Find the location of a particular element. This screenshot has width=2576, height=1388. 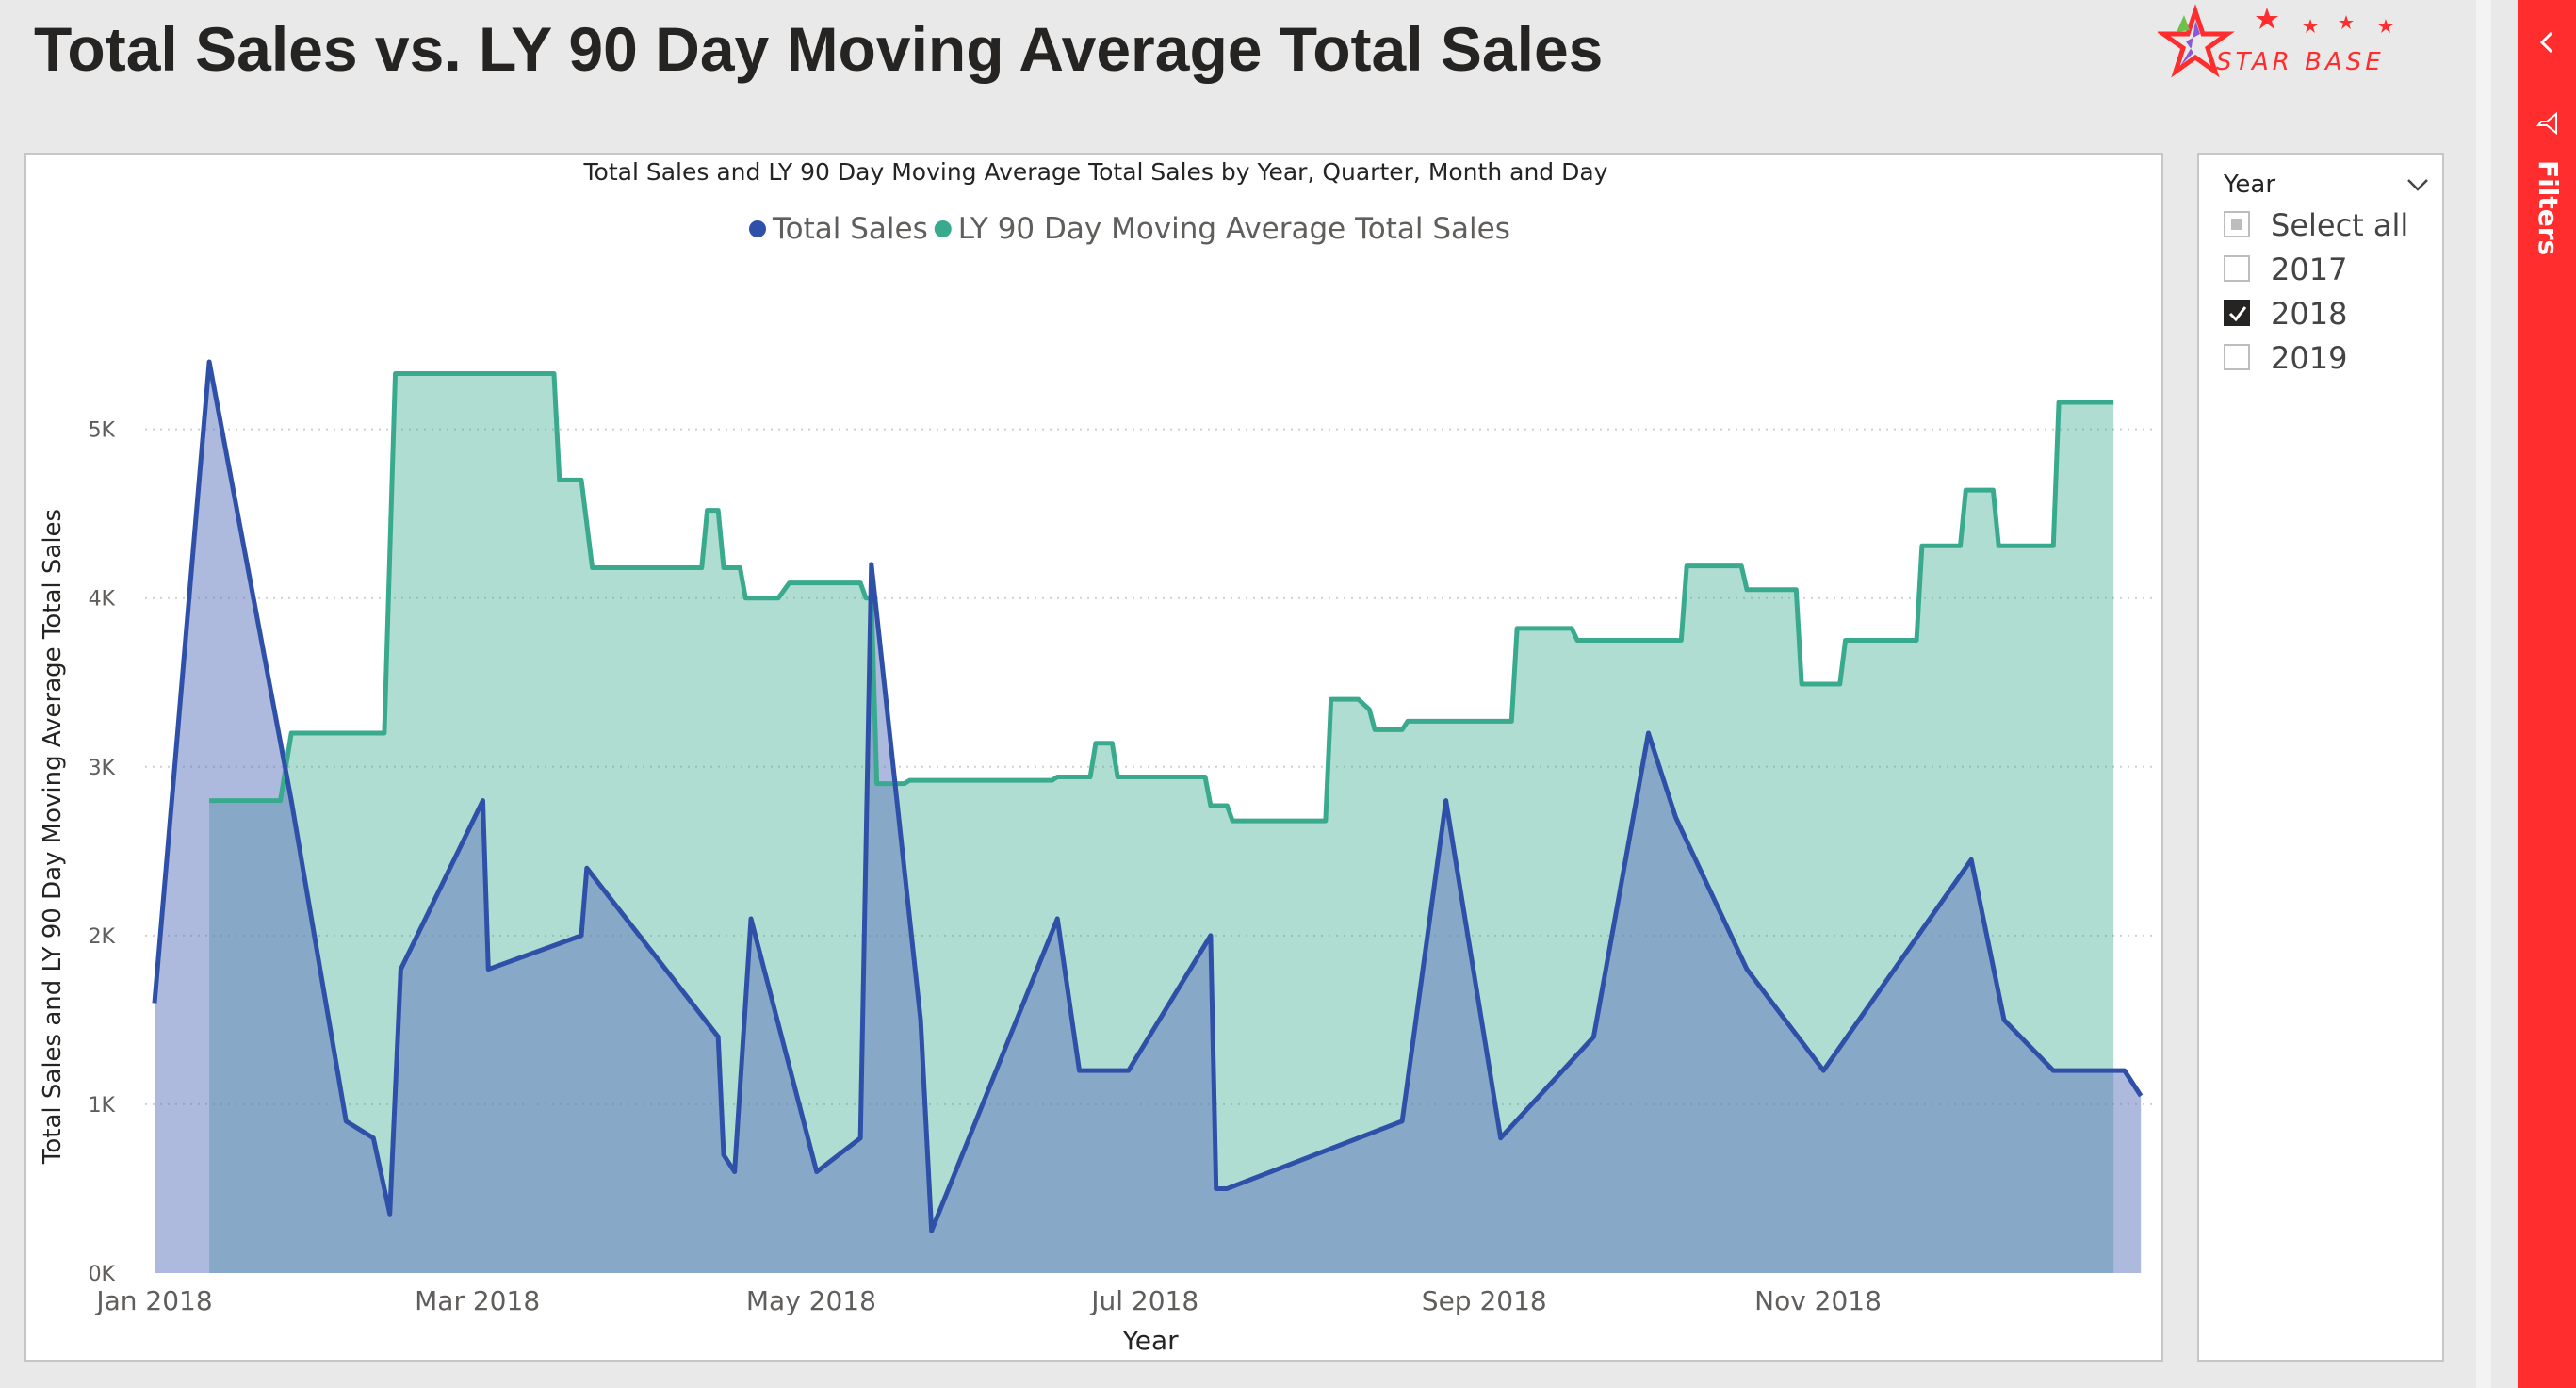

checkbox-2017 is located at coordinates (2237, 268).